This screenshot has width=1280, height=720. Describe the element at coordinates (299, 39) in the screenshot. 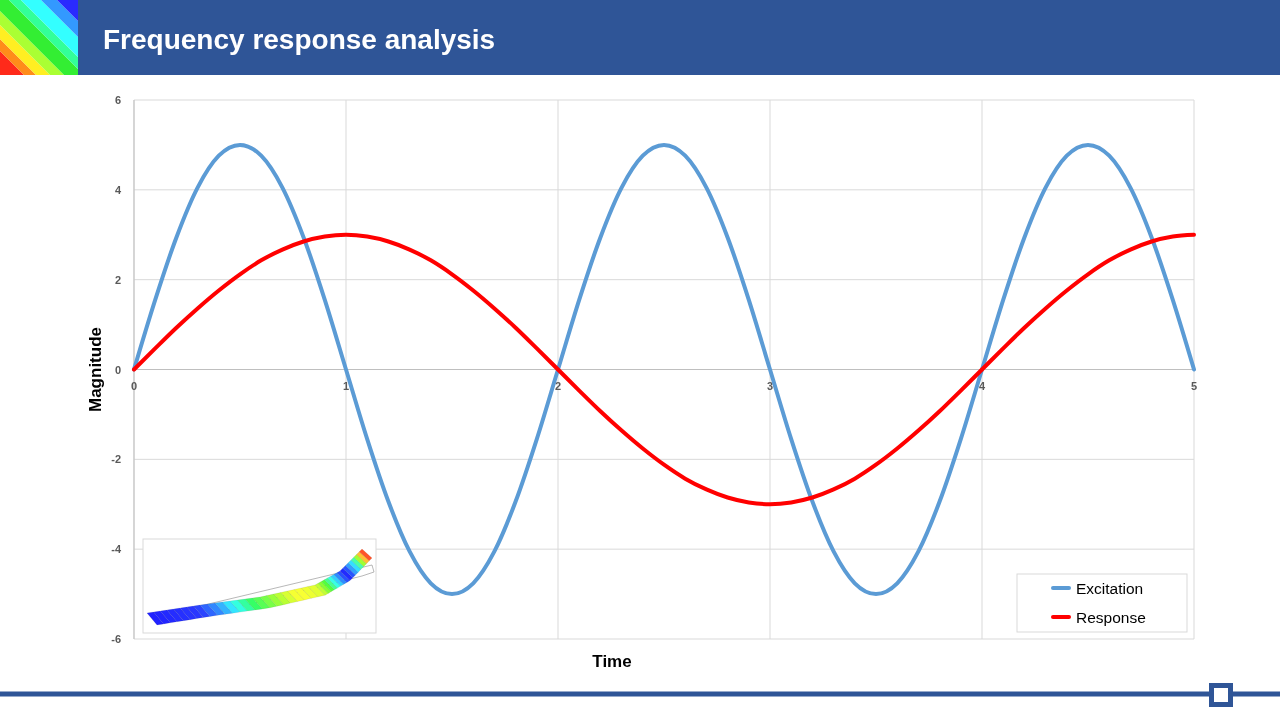

I see `chart-title: Frequency response analysis` at that location.